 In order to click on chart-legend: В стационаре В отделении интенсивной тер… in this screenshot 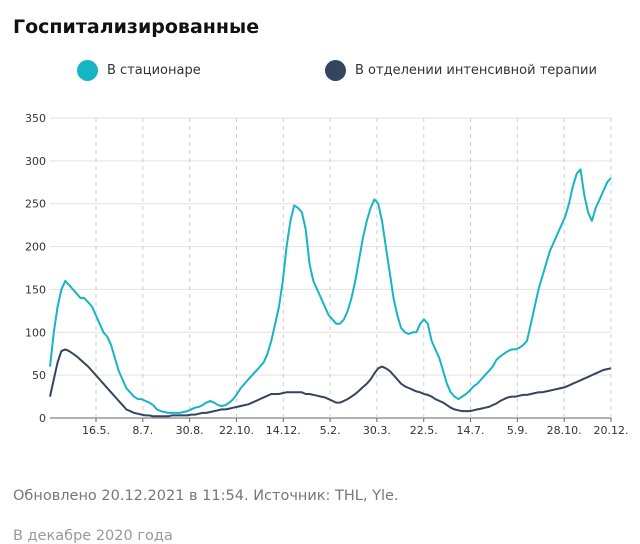, I will do `click(320, 73)`.